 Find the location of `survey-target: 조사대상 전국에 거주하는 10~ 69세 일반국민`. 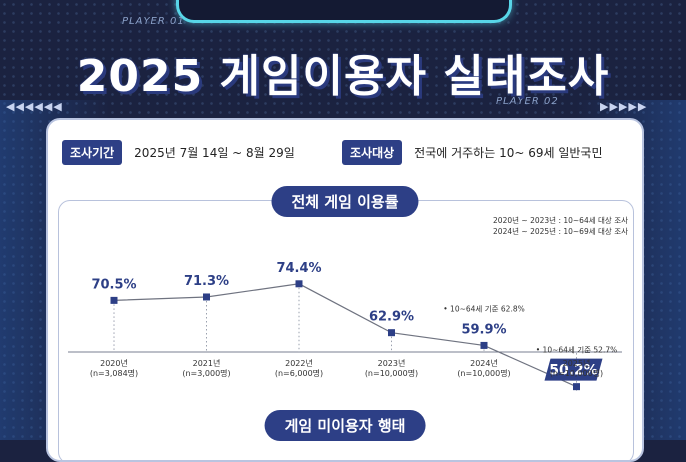

survey-target: 조사대상 전국에 거주하는 10~ 69세 일반국민 is located at coordinates (472, 152).